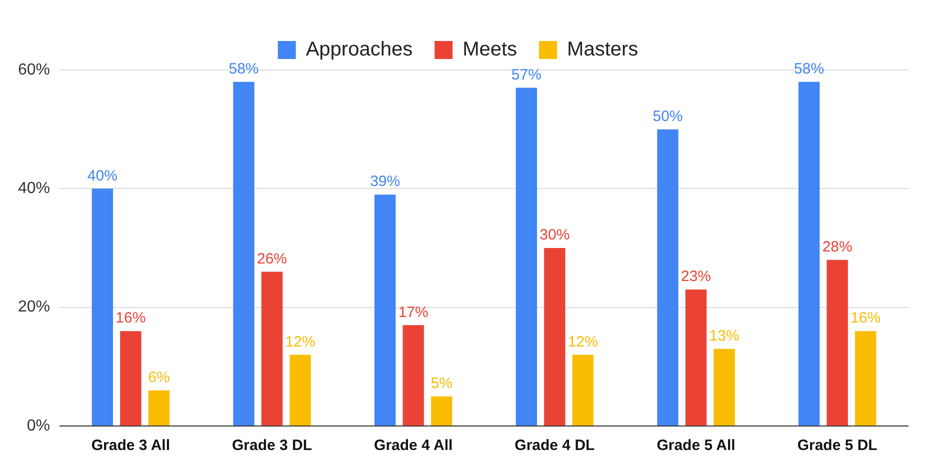 This screenshot has height=466, width=926. What do you see at coordinates (359, 49) in the screenshot?
I see `legend-label: Approaches` at bounding box center [359, 49].